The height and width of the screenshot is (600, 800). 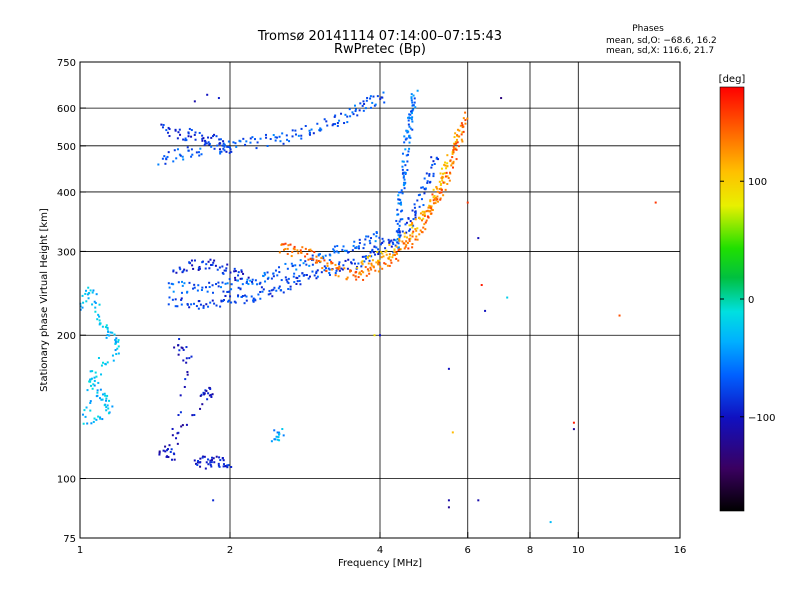 I want to click on colorbar-tick-label: −100, so click(x=761, y=418).